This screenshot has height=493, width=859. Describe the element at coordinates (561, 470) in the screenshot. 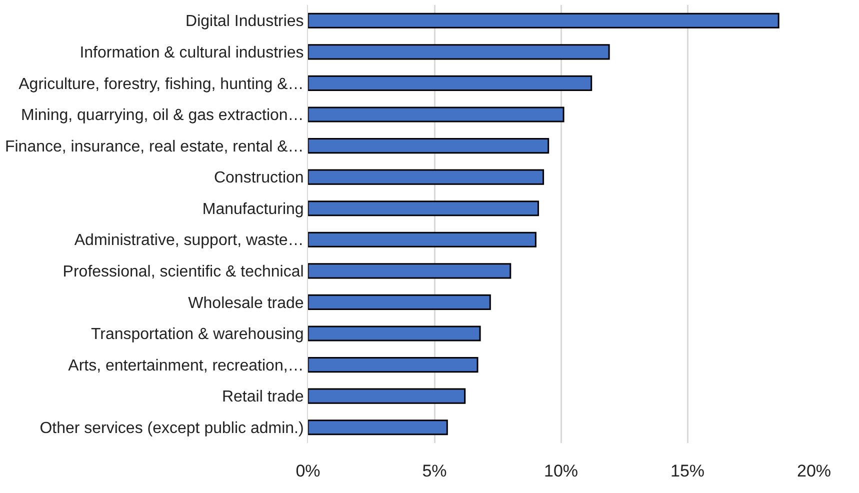

I see `x-tick-label: 10%` at that location.